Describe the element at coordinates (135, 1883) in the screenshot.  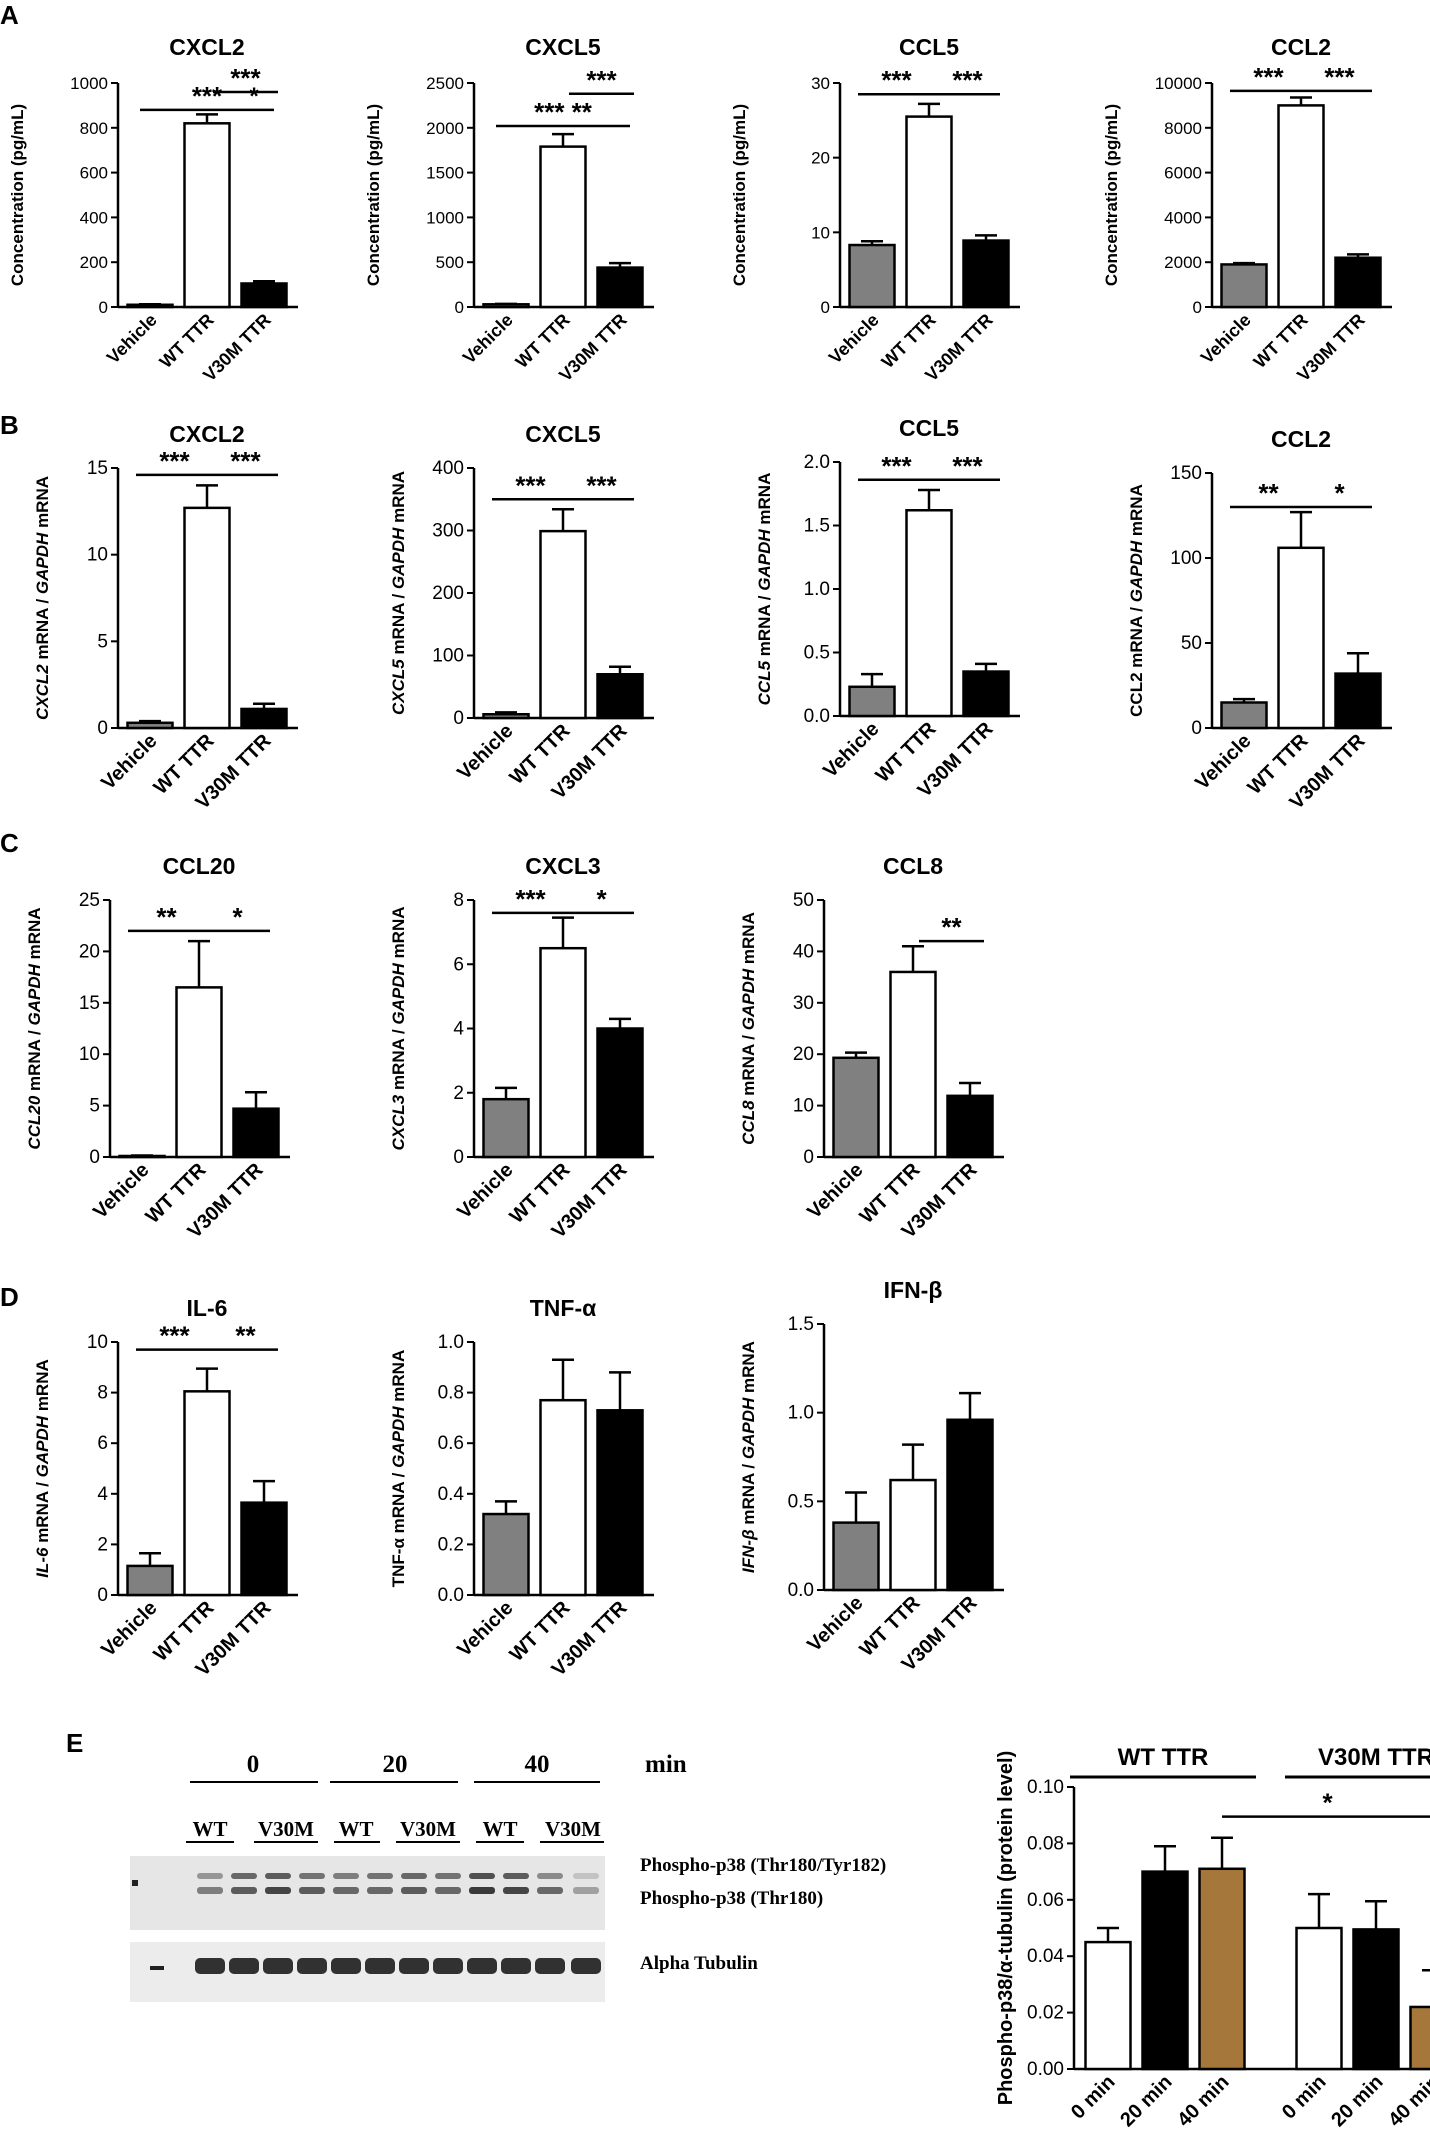
I see `blot-marker` at that location.